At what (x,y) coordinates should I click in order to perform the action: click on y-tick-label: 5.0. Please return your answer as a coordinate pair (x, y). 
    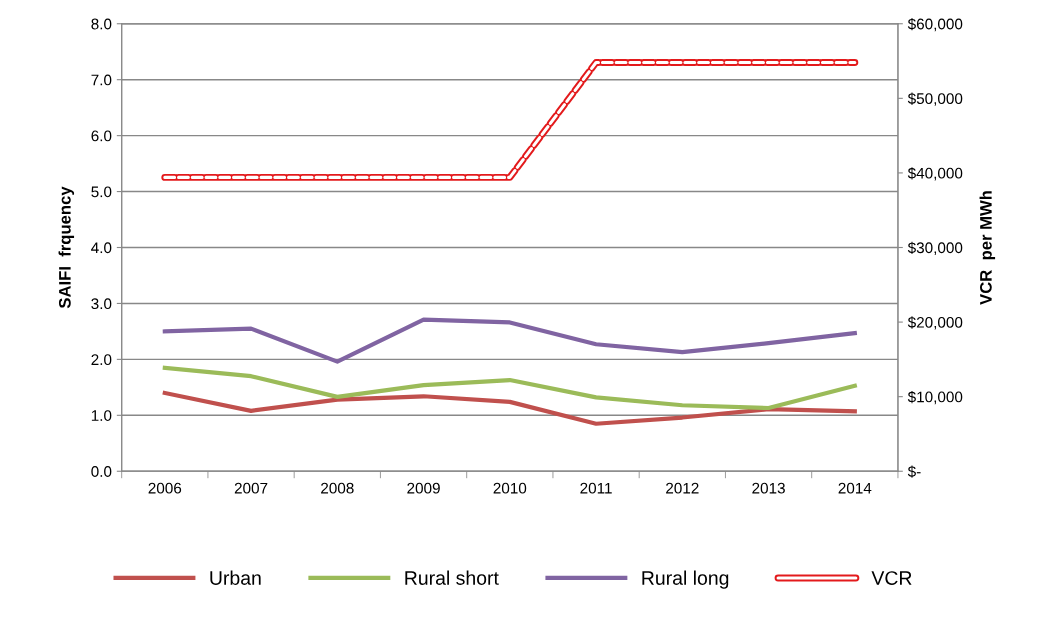
    Looking at the image, I should click on (101, 192).